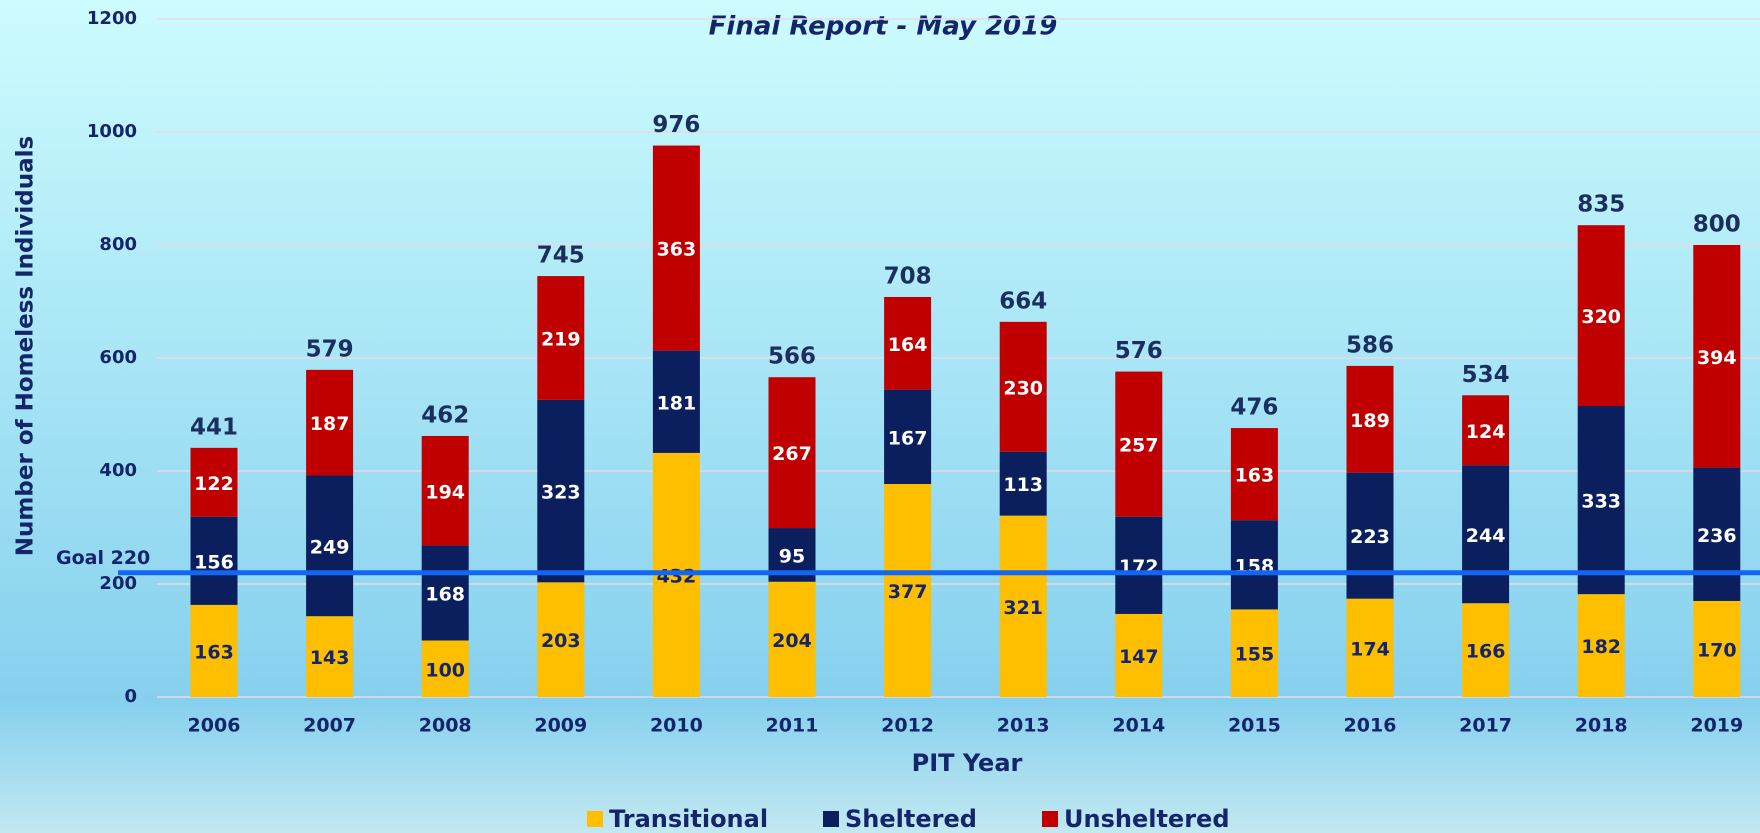  I want to click on x-tick-label: 2018, so click(1601, 726).